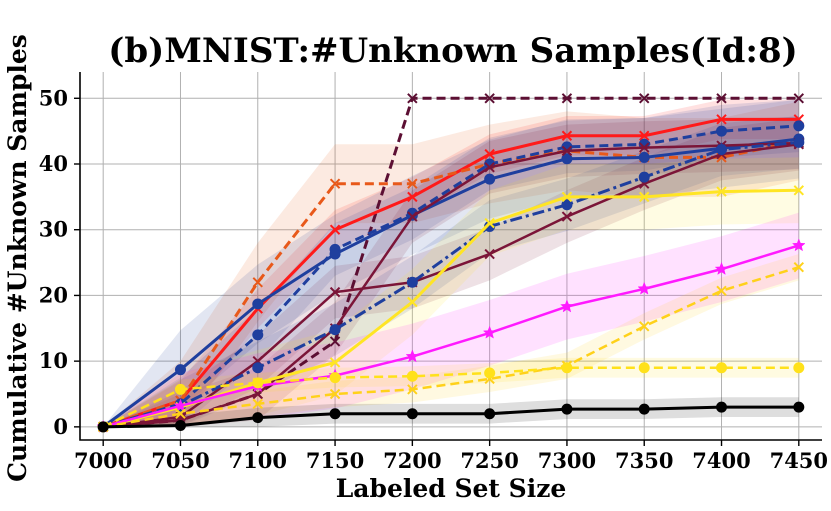 The image size is (831, 511). Describe the element at coordinates (180, 460) in the screenshot. I see `x-tick-label: 7050` at that location.